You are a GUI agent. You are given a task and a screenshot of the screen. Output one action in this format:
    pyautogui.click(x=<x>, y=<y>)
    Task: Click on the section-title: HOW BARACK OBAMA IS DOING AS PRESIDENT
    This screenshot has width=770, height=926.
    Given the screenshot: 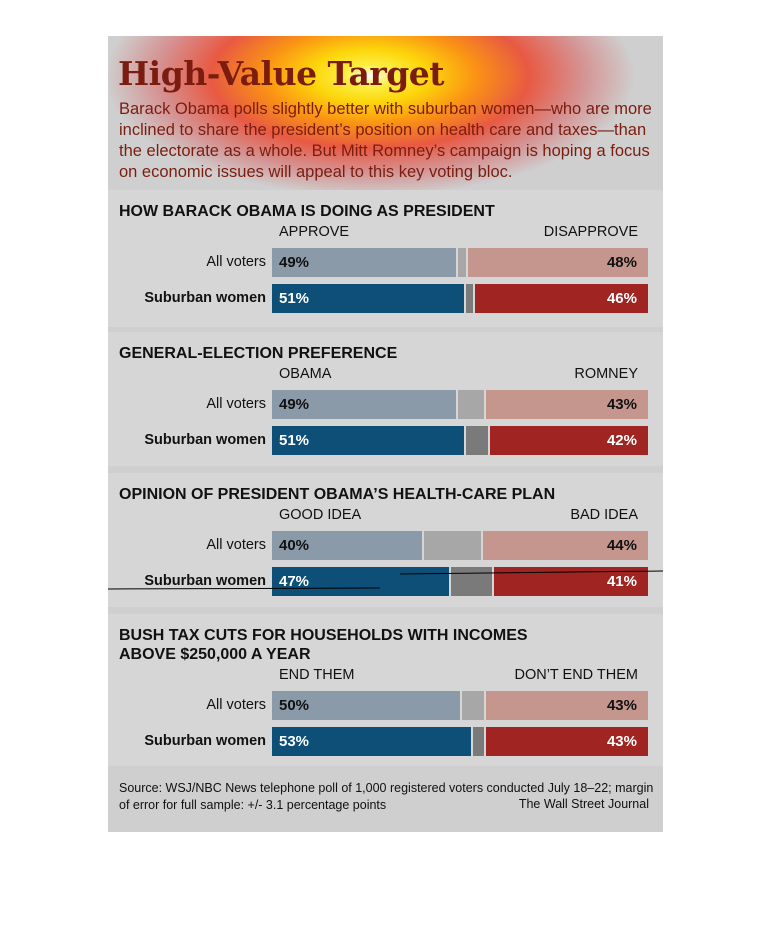 What is the action you would take?
    pyautogui.click(x=307, y=211)
    